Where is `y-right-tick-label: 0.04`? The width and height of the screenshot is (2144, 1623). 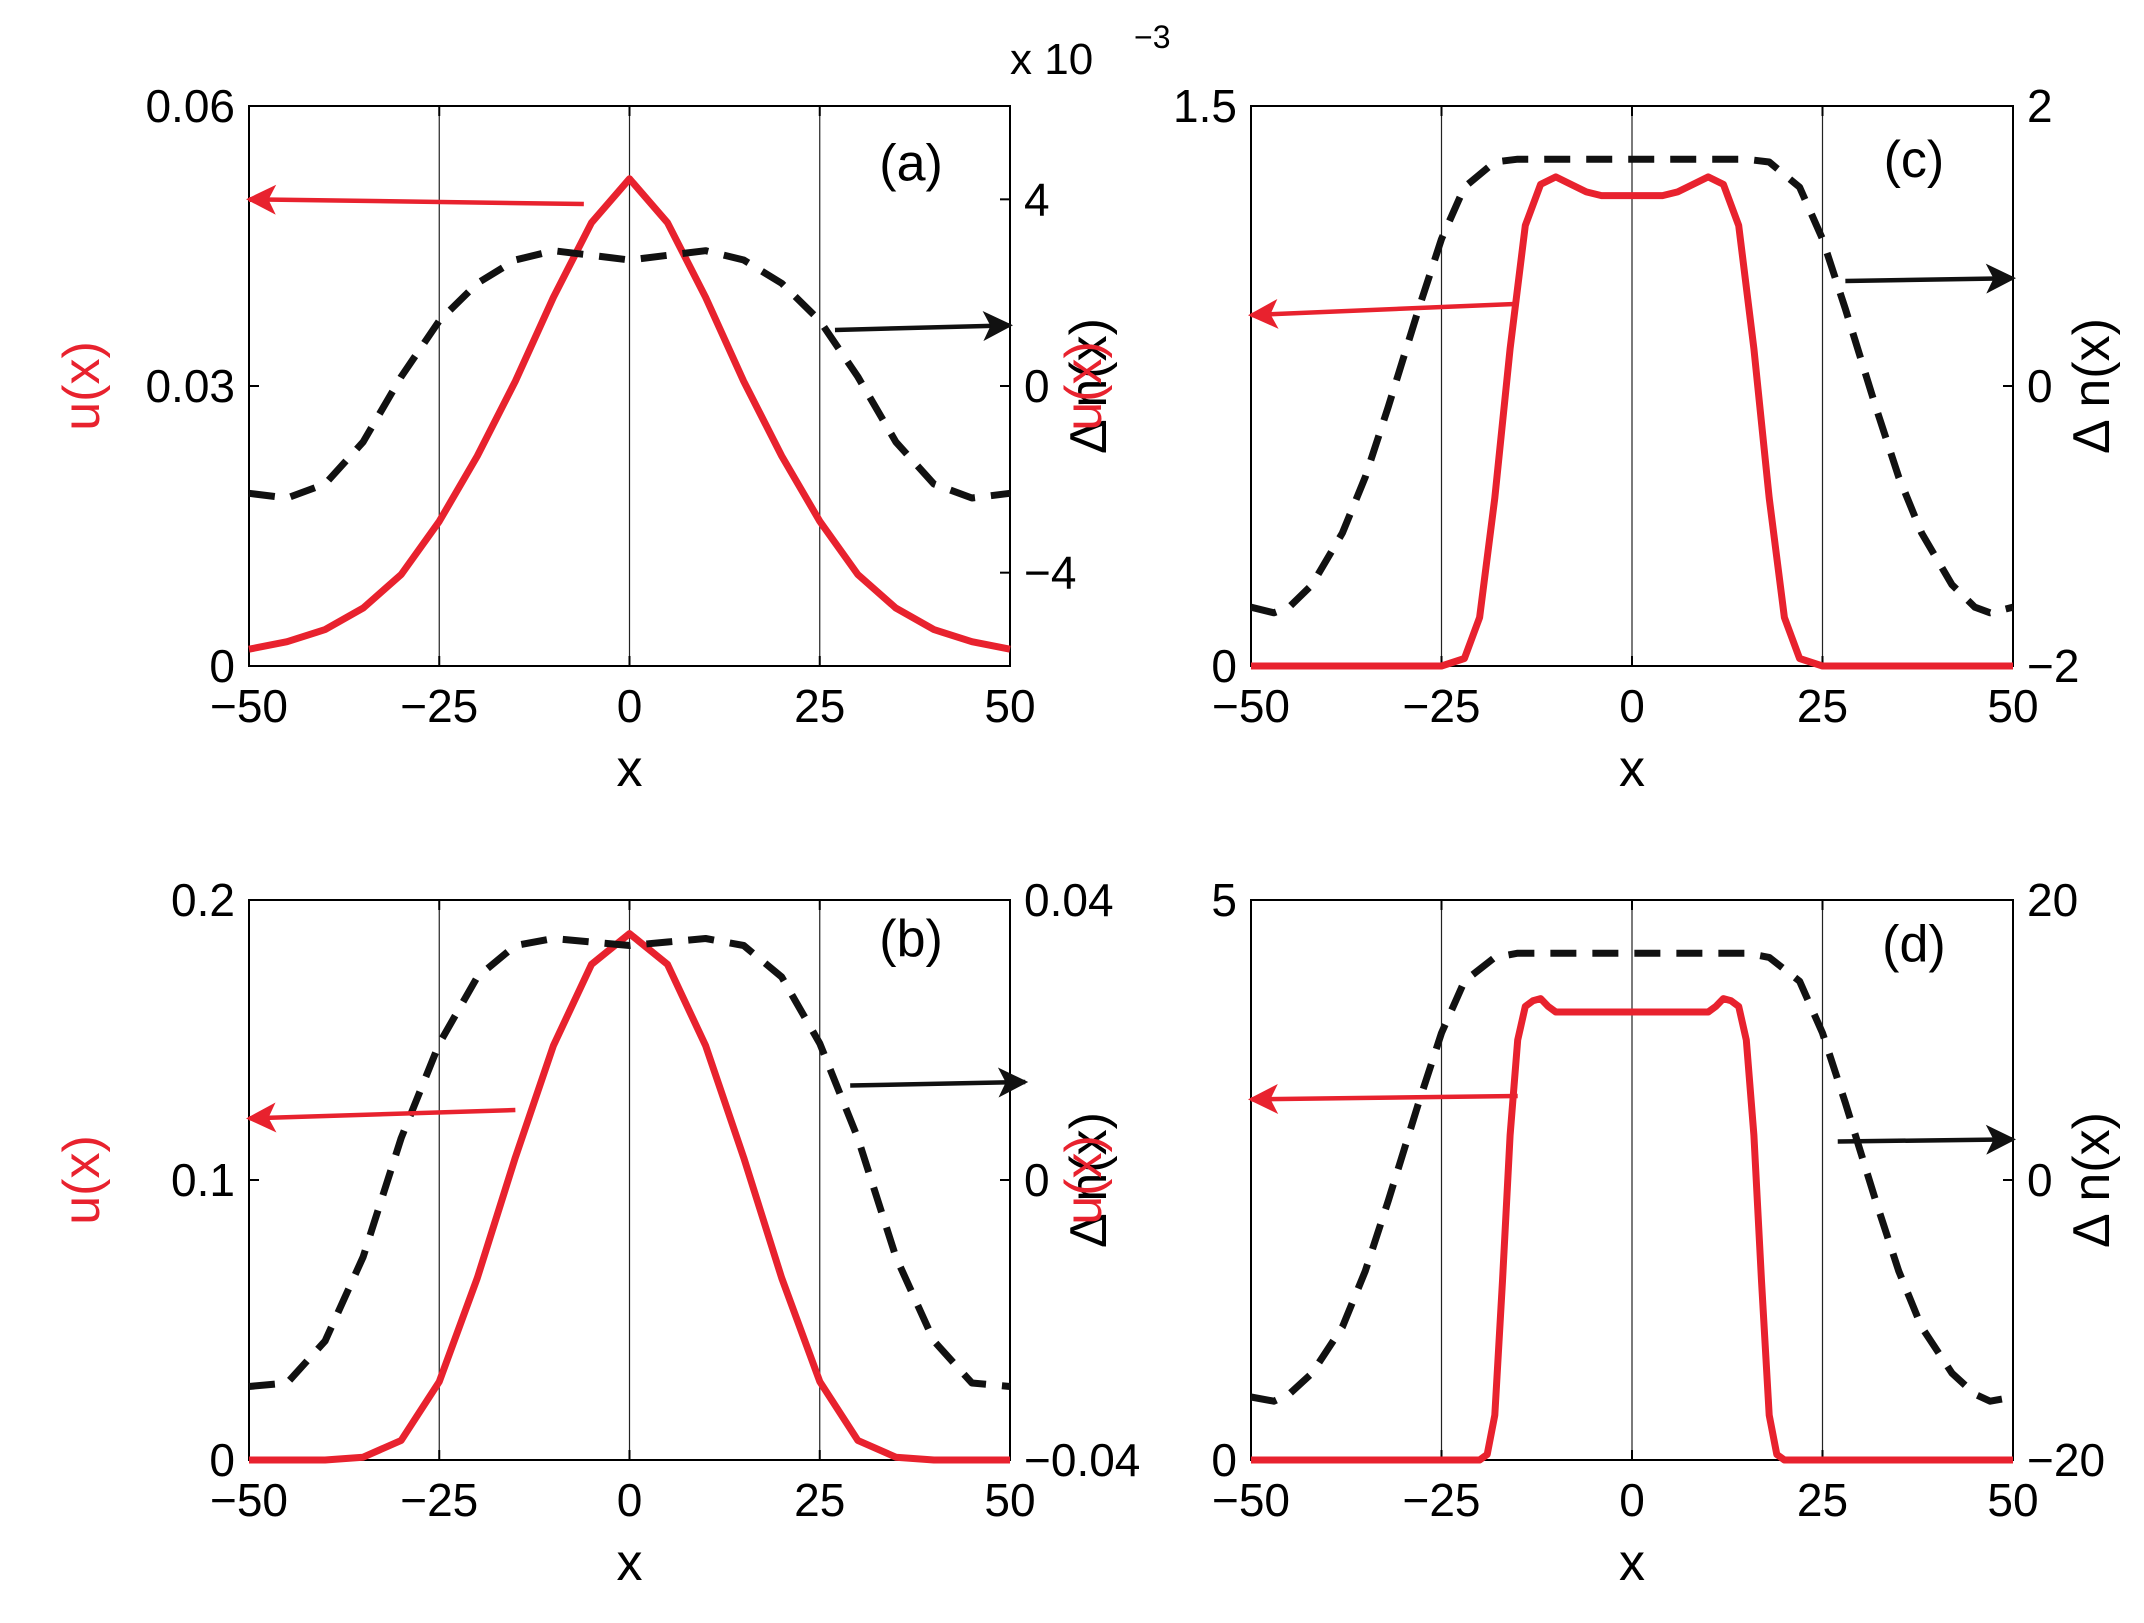 y-right-tick-label: 0.04 is located at coordinates (1069, 900).